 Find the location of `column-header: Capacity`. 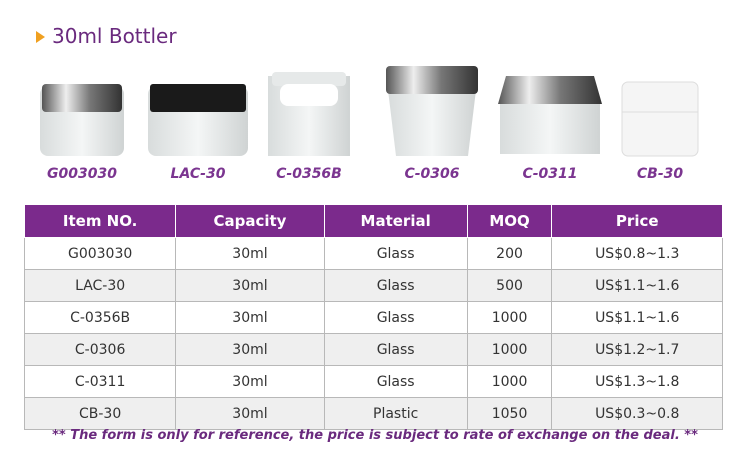

column-header: Capacity is located at coordinates (250, 221).